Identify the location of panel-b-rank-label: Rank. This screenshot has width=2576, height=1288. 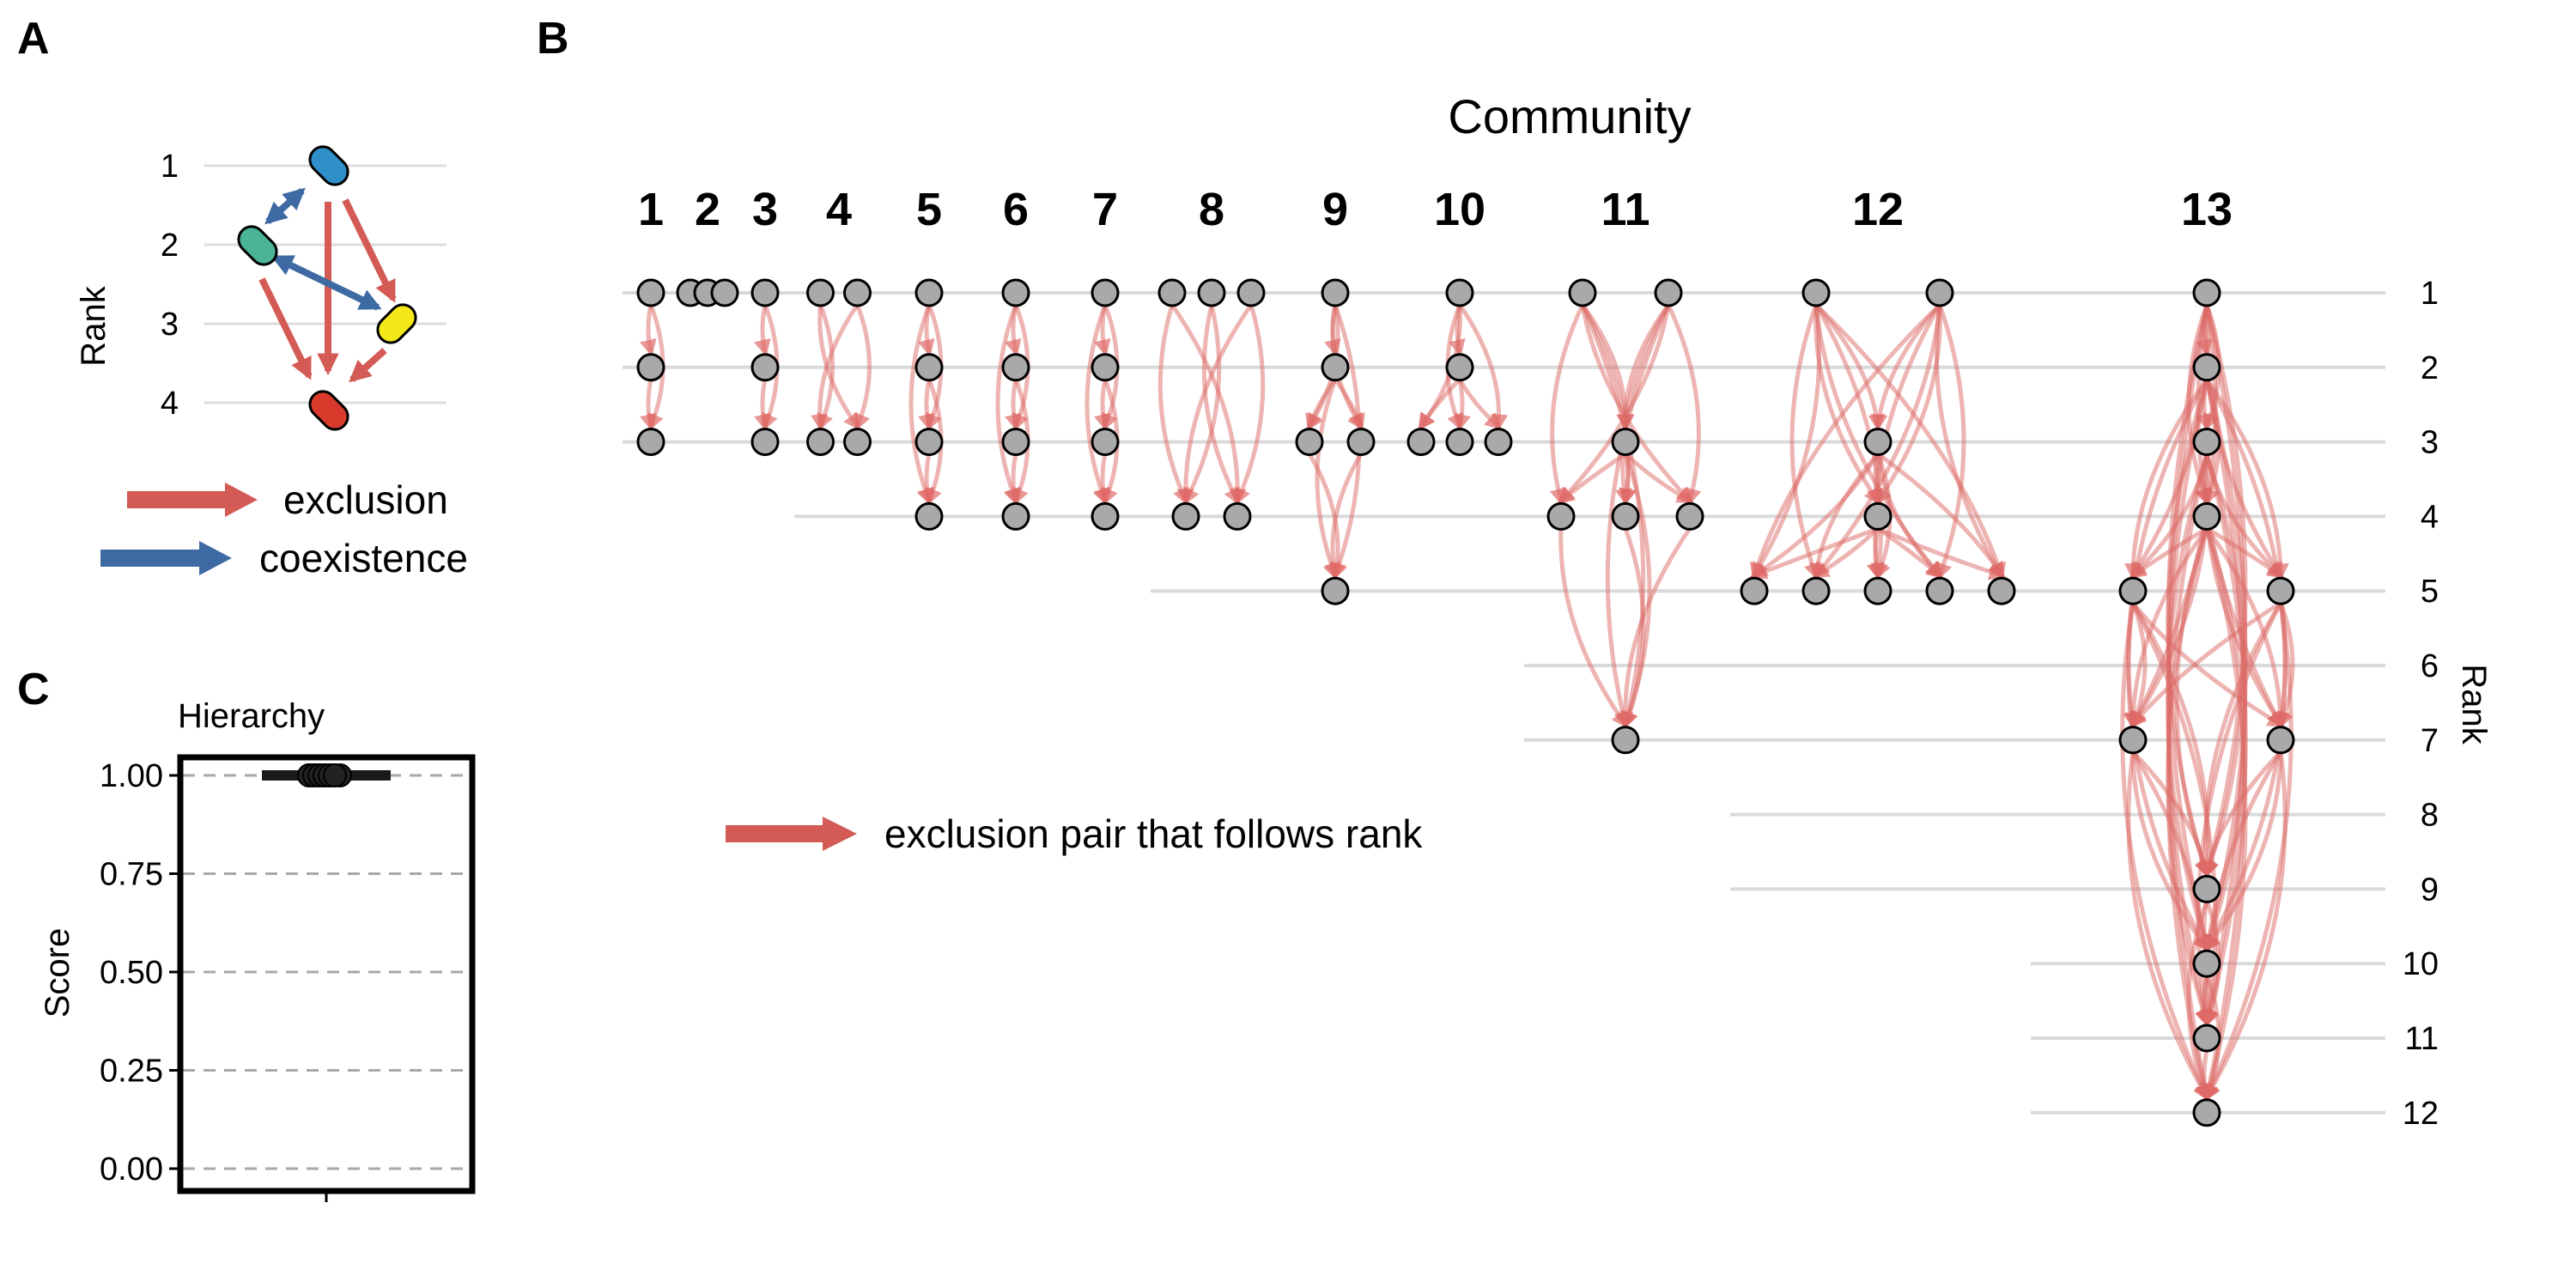
(2474, 704).